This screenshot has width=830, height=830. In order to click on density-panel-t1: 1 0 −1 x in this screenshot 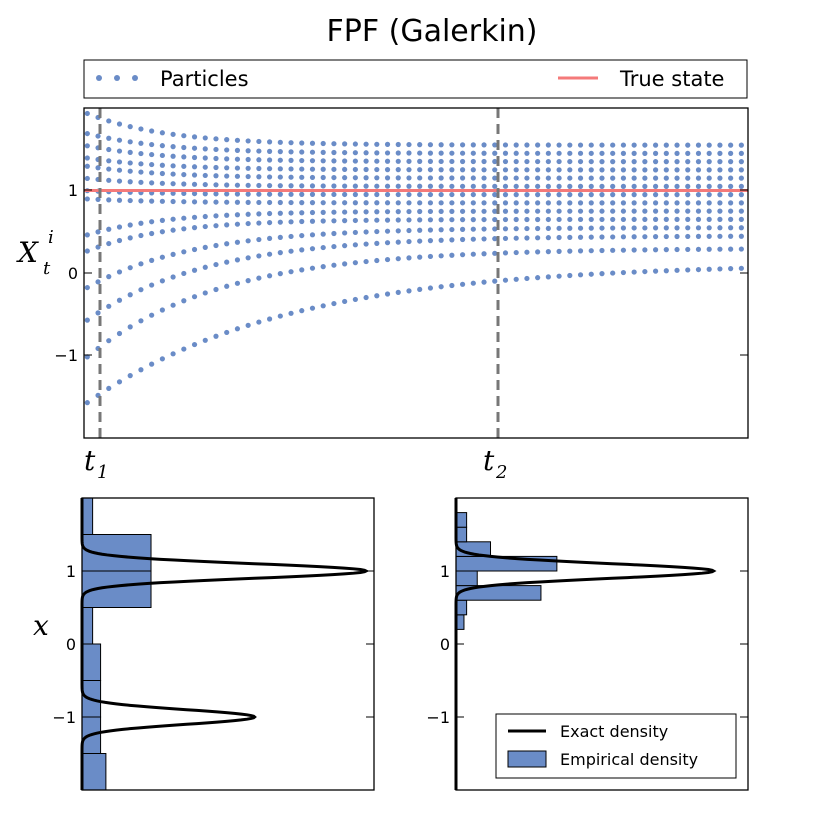, I will do `click(204, 644)`.